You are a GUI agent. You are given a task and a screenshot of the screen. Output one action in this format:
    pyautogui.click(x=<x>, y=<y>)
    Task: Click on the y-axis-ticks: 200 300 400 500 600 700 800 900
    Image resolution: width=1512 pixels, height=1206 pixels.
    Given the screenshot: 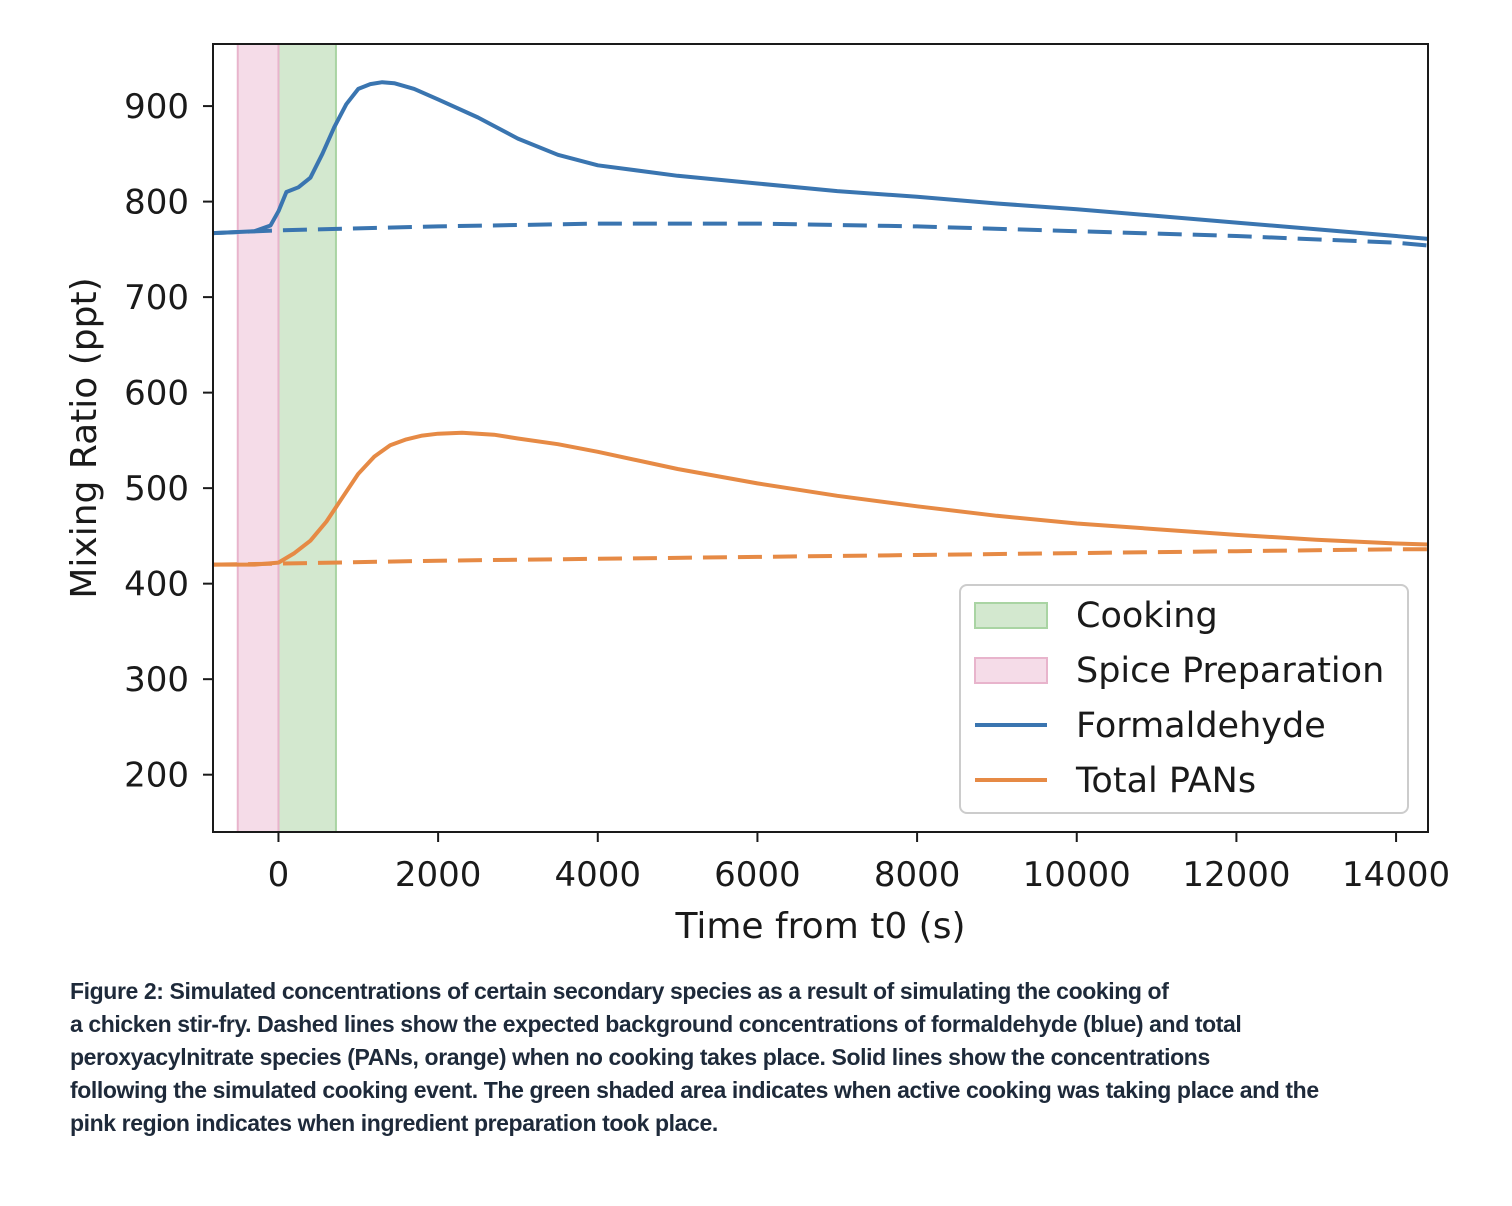 What is the action you would take?
    pyautogui.click(x=168, y=441)
    